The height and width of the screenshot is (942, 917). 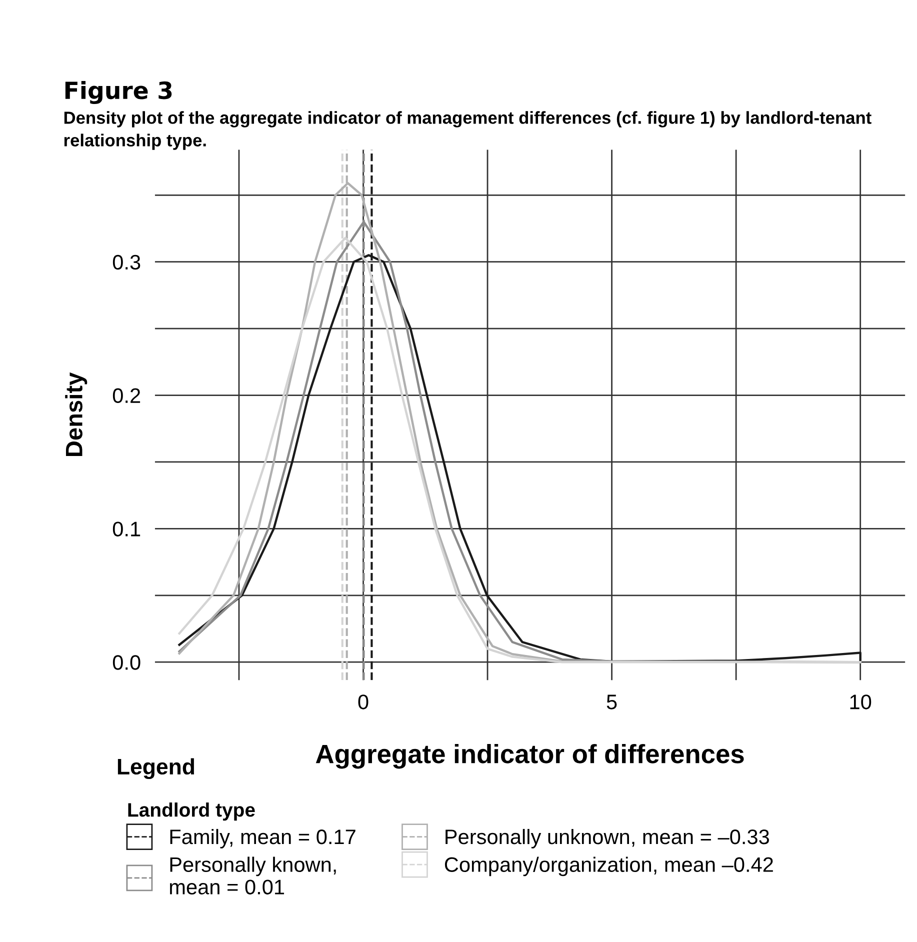 I want to click on legend-label: Personally known, mean = 0.01, so click(x=253, y=875).